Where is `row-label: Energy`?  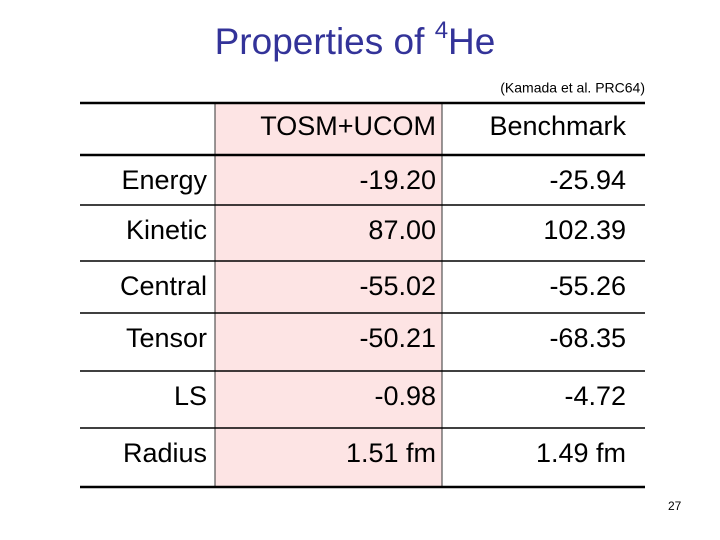 row-label: Energy is located at coordinates (164, 180).